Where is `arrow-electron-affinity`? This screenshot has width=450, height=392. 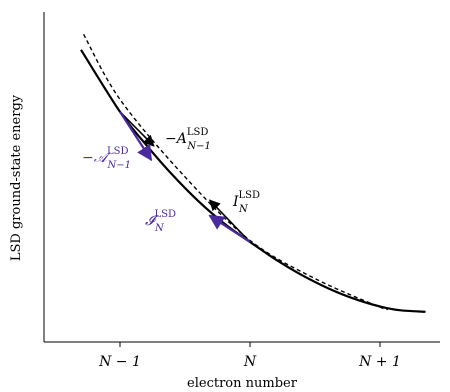 arrow-electron-affinity is located at coordinates (137, 129).